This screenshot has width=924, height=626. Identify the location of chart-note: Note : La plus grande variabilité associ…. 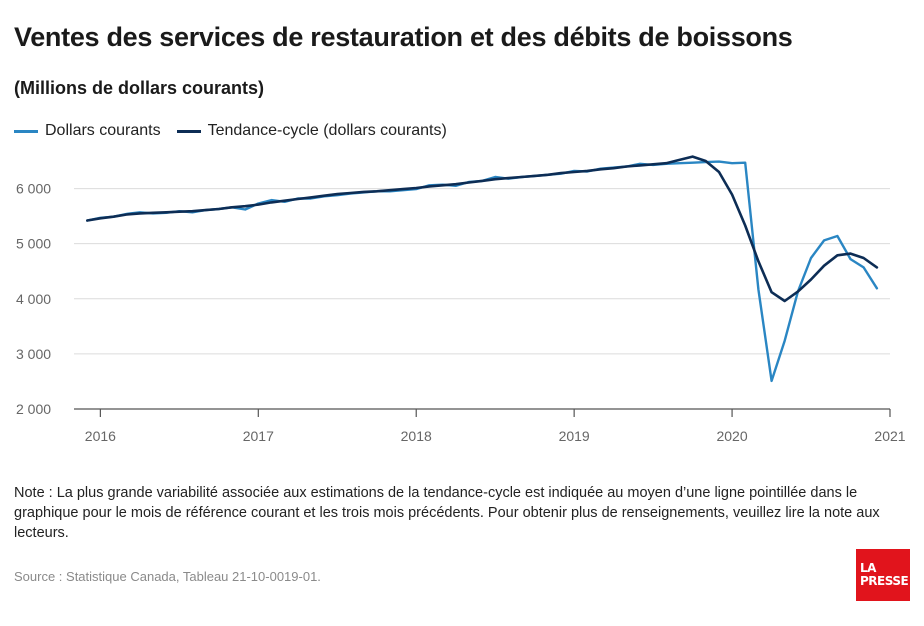
(447, 513).